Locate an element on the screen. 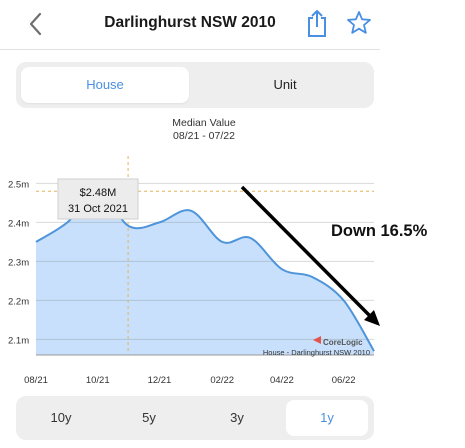 Image resolution: width=465 pixels, height=448 pixels. trend-arrow-head is located at coordinates (372, 318).